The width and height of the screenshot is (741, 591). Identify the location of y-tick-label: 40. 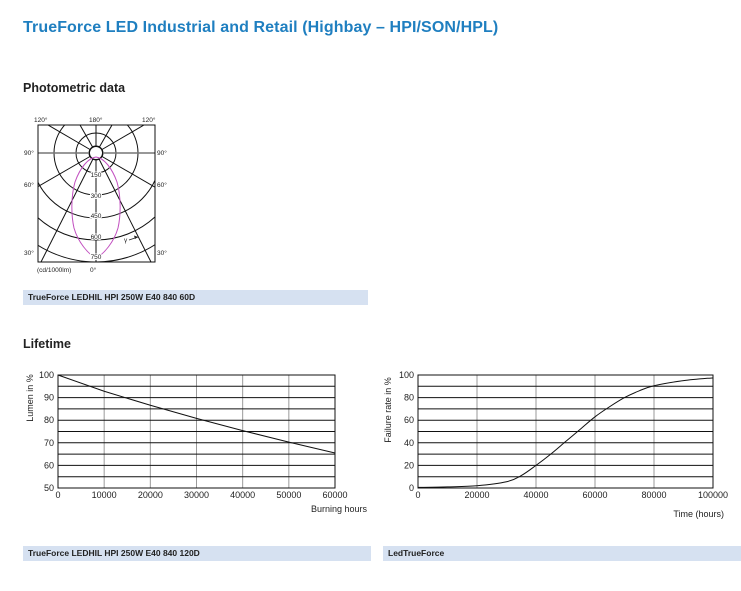
(409, 443).